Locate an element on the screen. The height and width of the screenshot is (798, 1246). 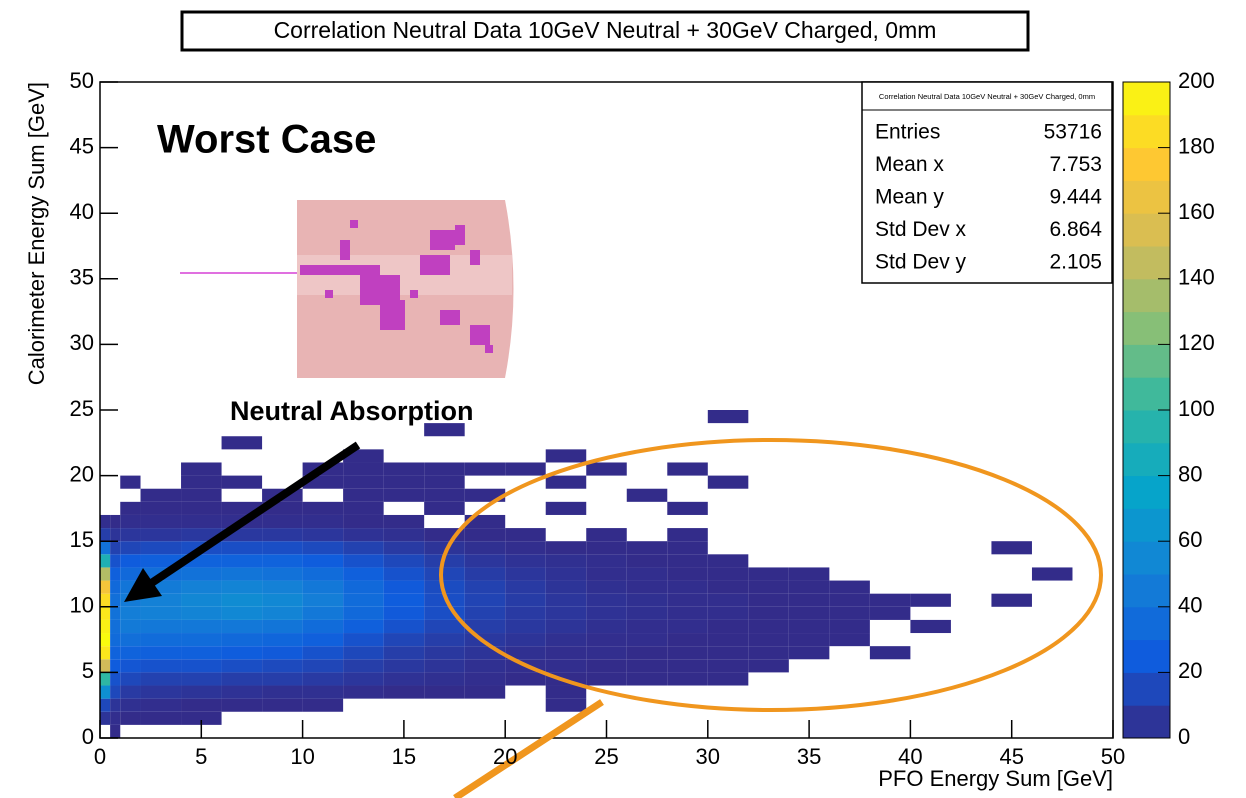
x-tick-label: 10 is located at coordinates (302, 756).